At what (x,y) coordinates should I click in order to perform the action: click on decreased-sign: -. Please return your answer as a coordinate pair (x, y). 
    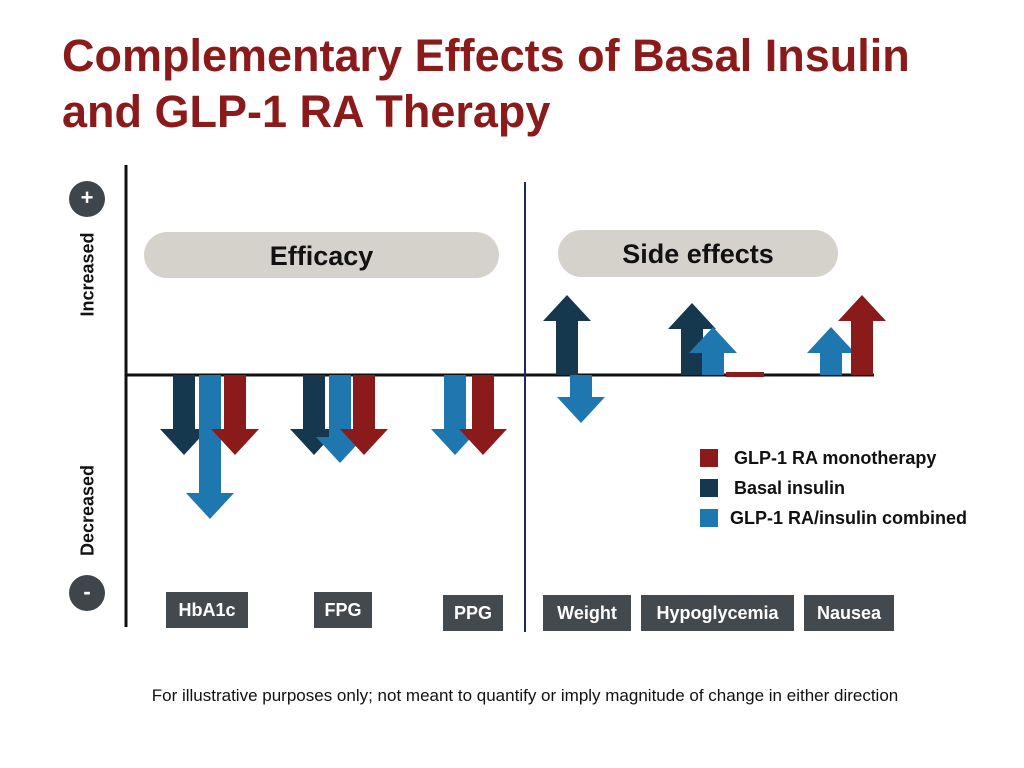
    Looking at the image, I should click on (87, 593).